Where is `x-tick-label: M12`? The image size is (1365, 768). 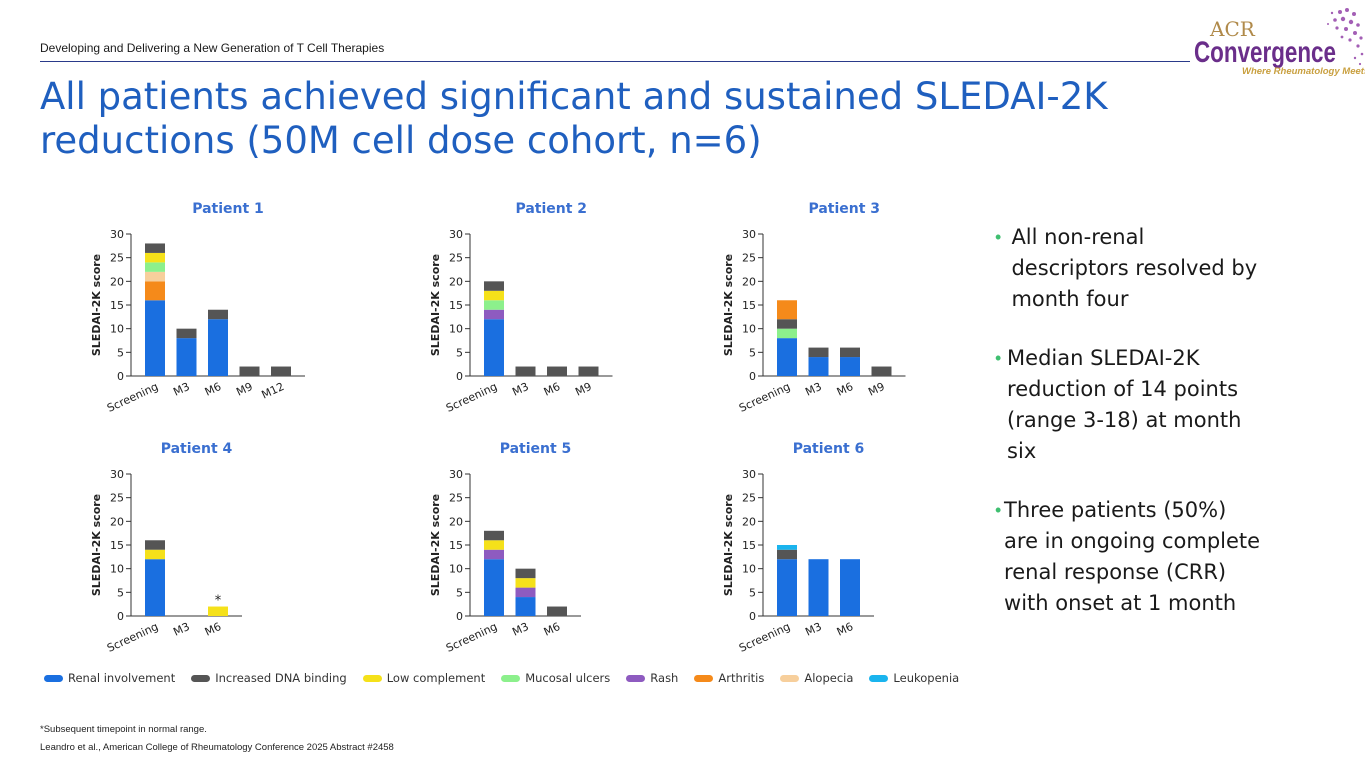 x-tick-label: M12 is located at coordinates (272, 391).